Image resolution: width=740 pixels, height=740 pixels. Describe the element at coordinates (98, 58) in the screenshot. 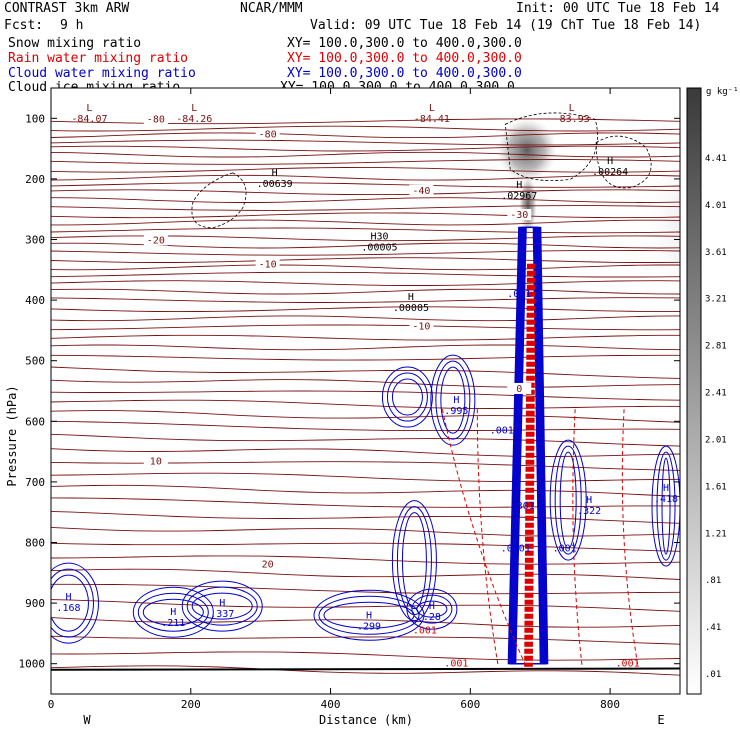

I see `legend-rain: Rain water mixing ratio` at that location.